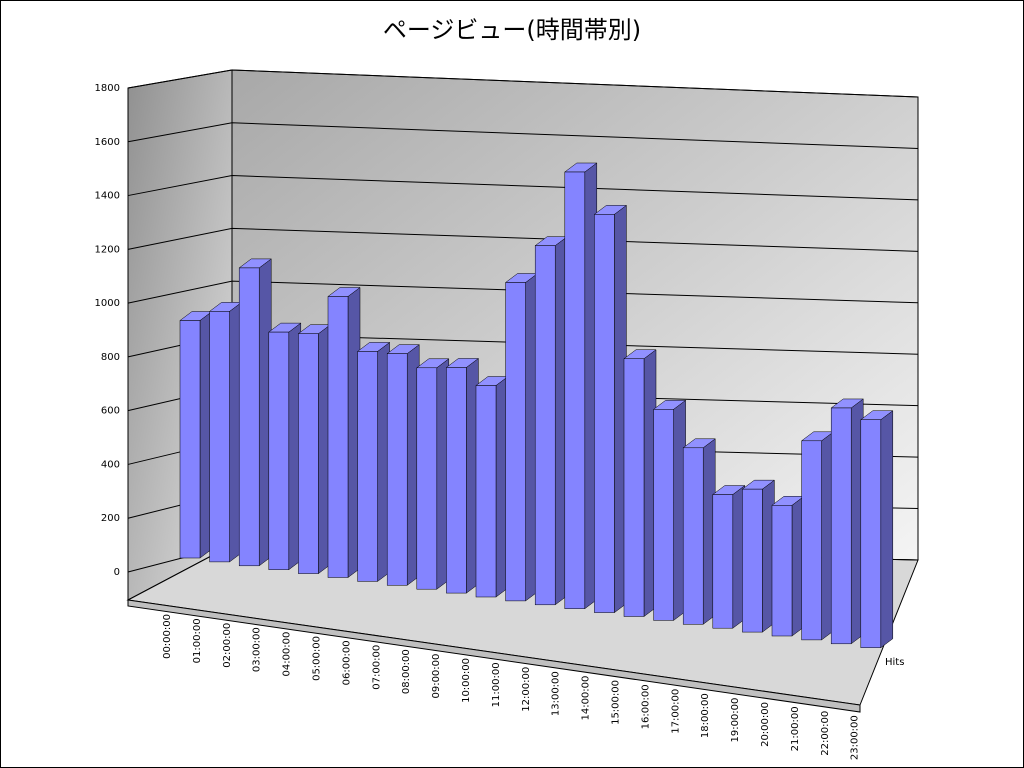 The height and width of the screenshot is (768, 1024). I want to click on y-tick-label: 200, so click(110, 518).